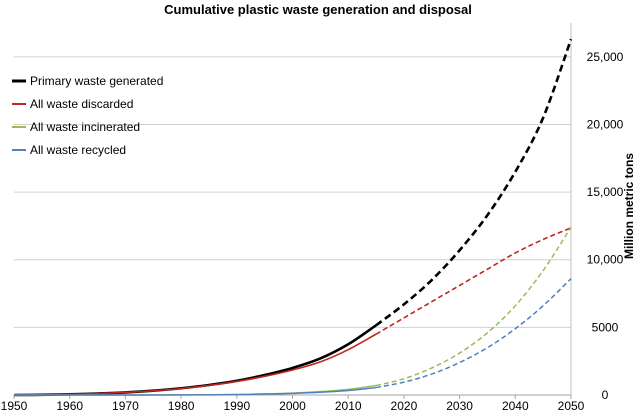  What do you see at coordinates (605, 327) in the screenshot?
I see `y-tick-label: 5000` at bounding box center [605, 327].